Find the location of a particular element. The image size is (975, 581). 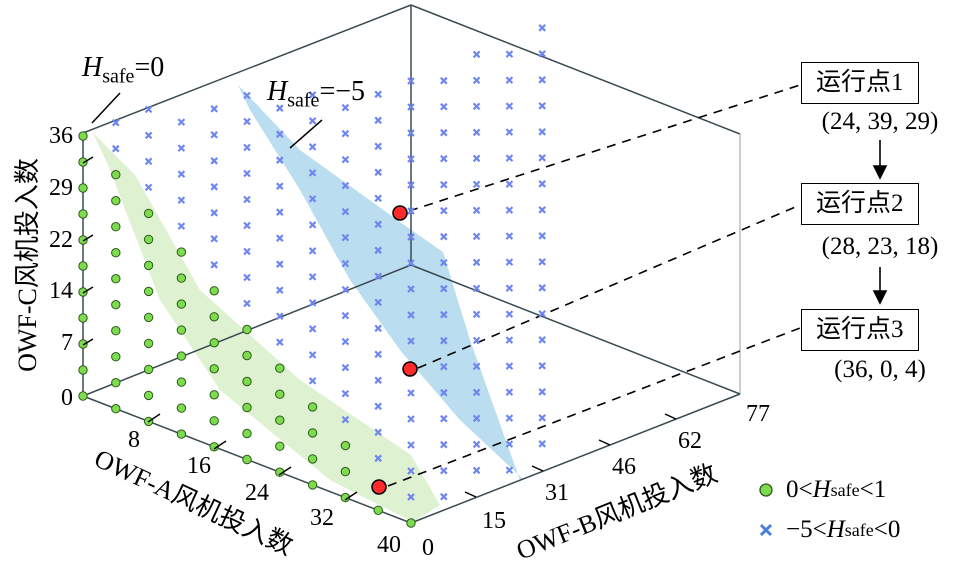

y-tick: 0 is located at coordinates (428, 548).